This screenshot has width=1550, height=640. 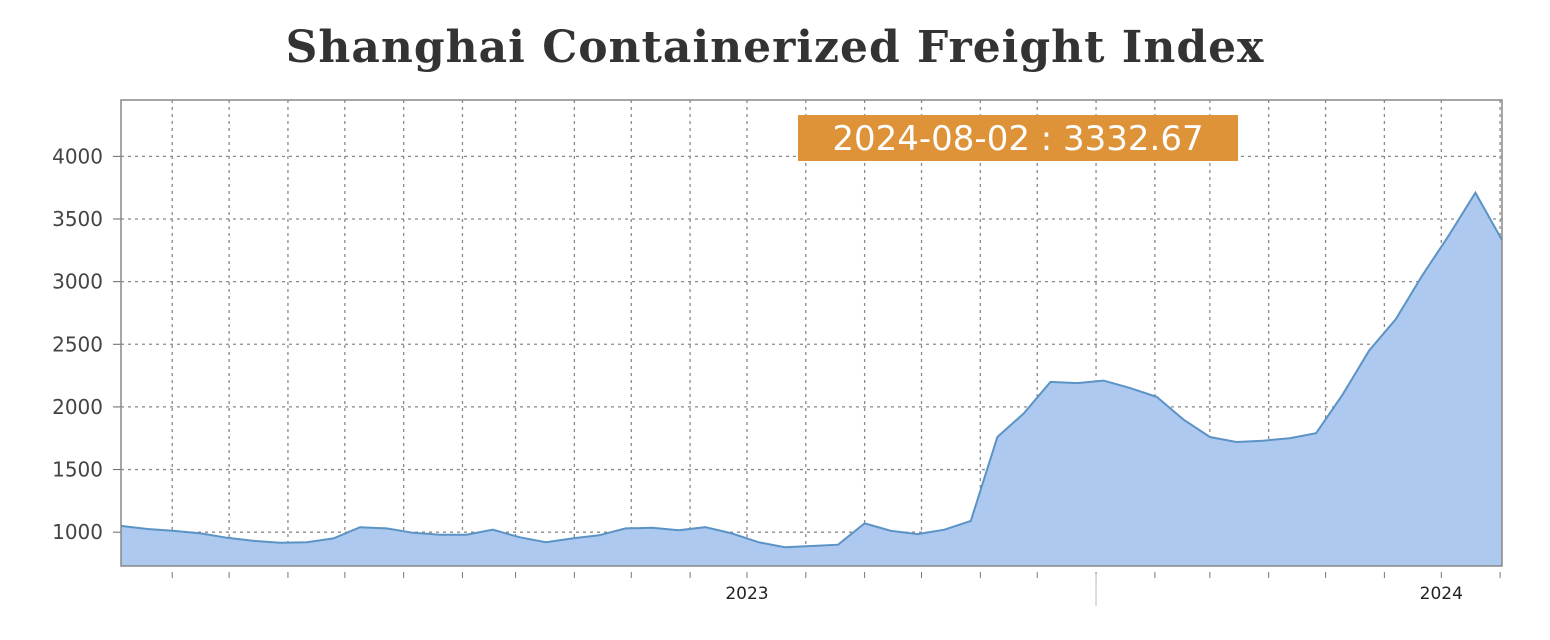 I want to click on y-axis-labels: 1000 1500 2000 2500 3000 3500 4000, so click(x=86, y=344).